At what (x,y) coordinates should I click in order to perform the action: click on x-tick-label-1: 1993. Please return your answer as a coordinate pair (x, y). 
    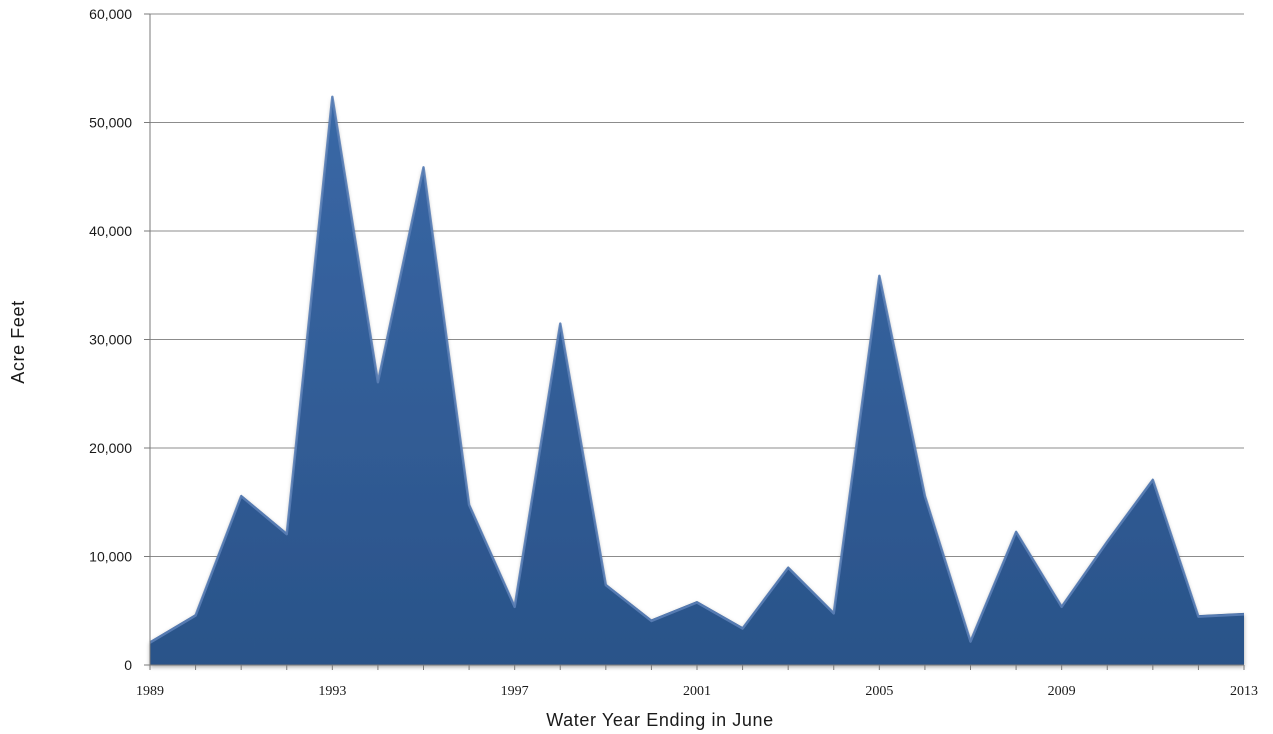
    Looking at the image, I should click on (332, 691).